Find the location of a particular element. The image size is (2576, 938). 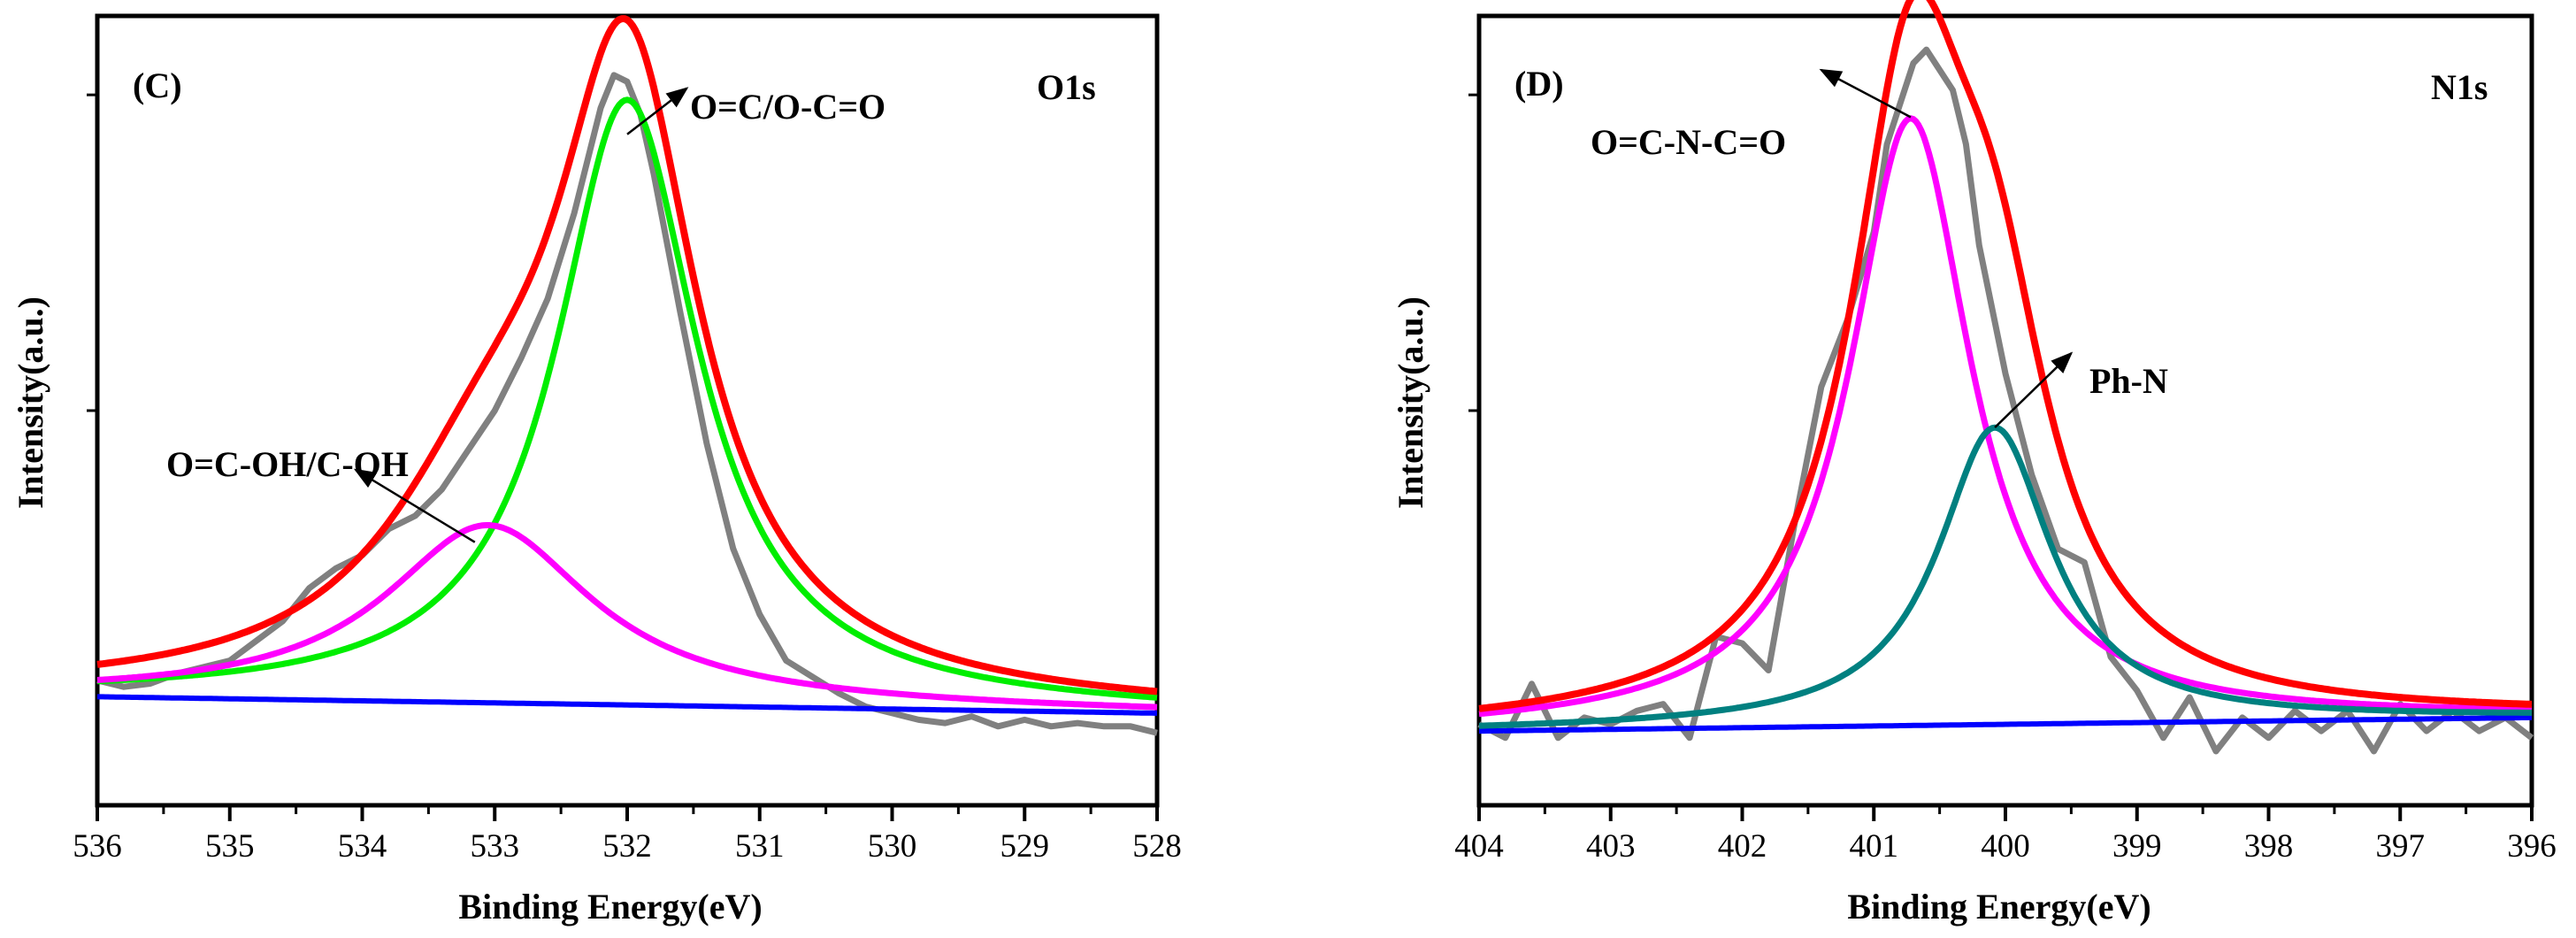

x-tick-label: 399 is located at coordinates (2137, 847).